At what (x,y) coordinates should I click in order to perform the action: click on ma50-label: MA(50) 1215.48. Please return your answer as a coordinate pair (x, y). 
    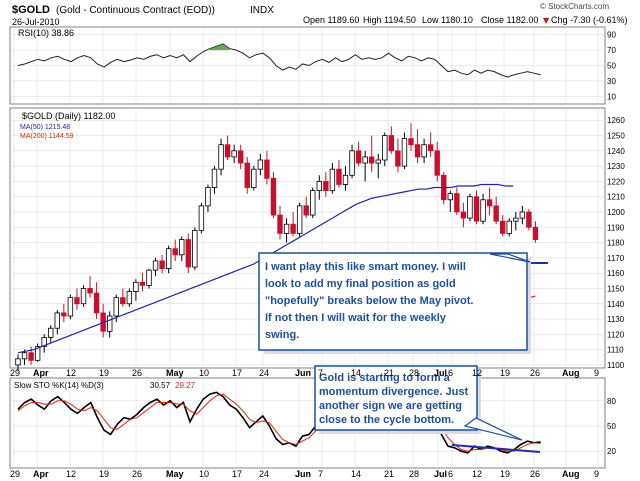
    Looking at the image, I should click on (45, 127).